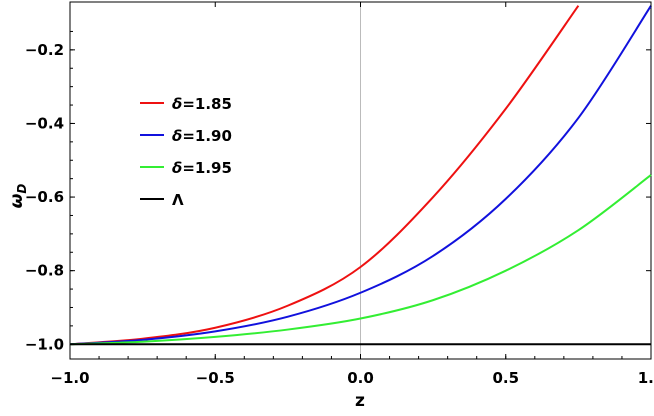 The width and height of the screenshot is (654, 416). I want to click on x-tick-label: 0.0, so click(360, 378).